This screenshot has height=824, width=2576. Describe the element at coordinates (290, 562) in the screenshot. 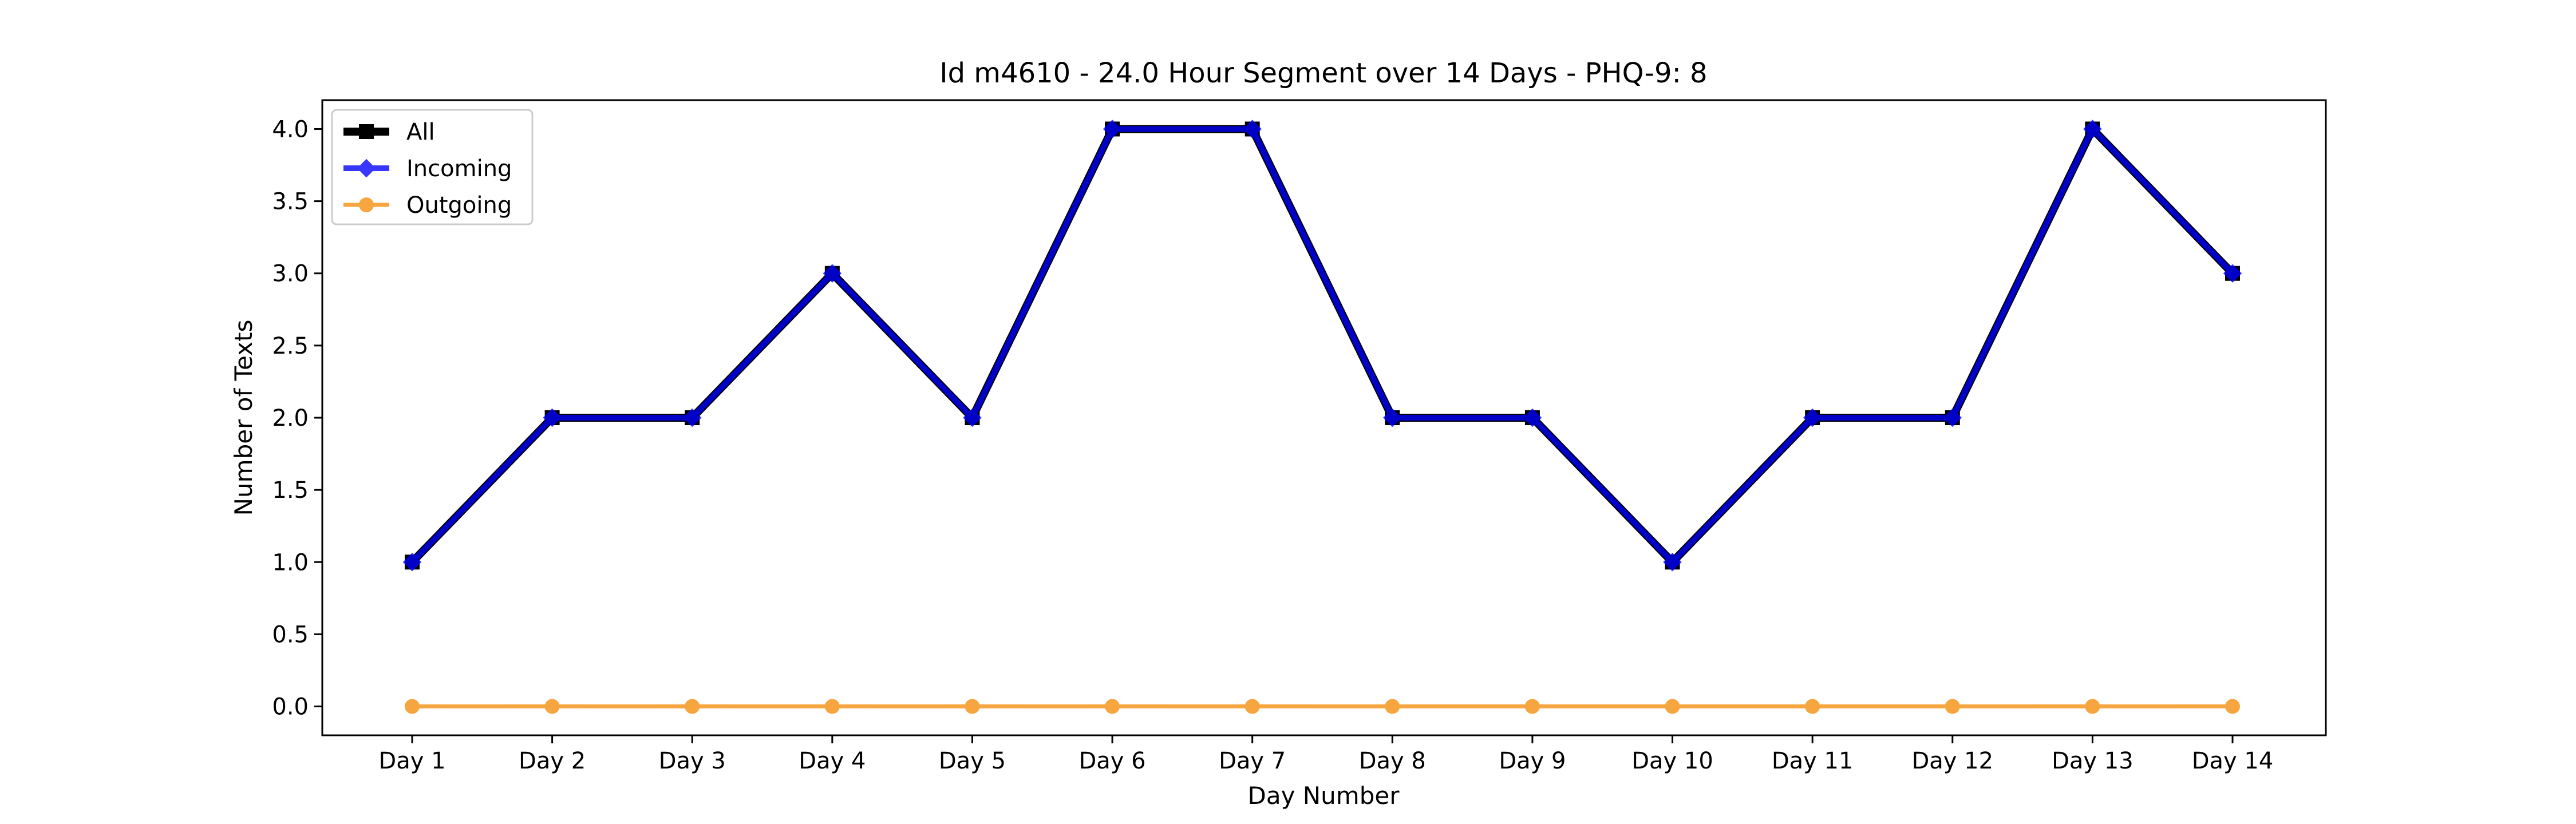

I see `y-tick-label: 1.0` at that location.